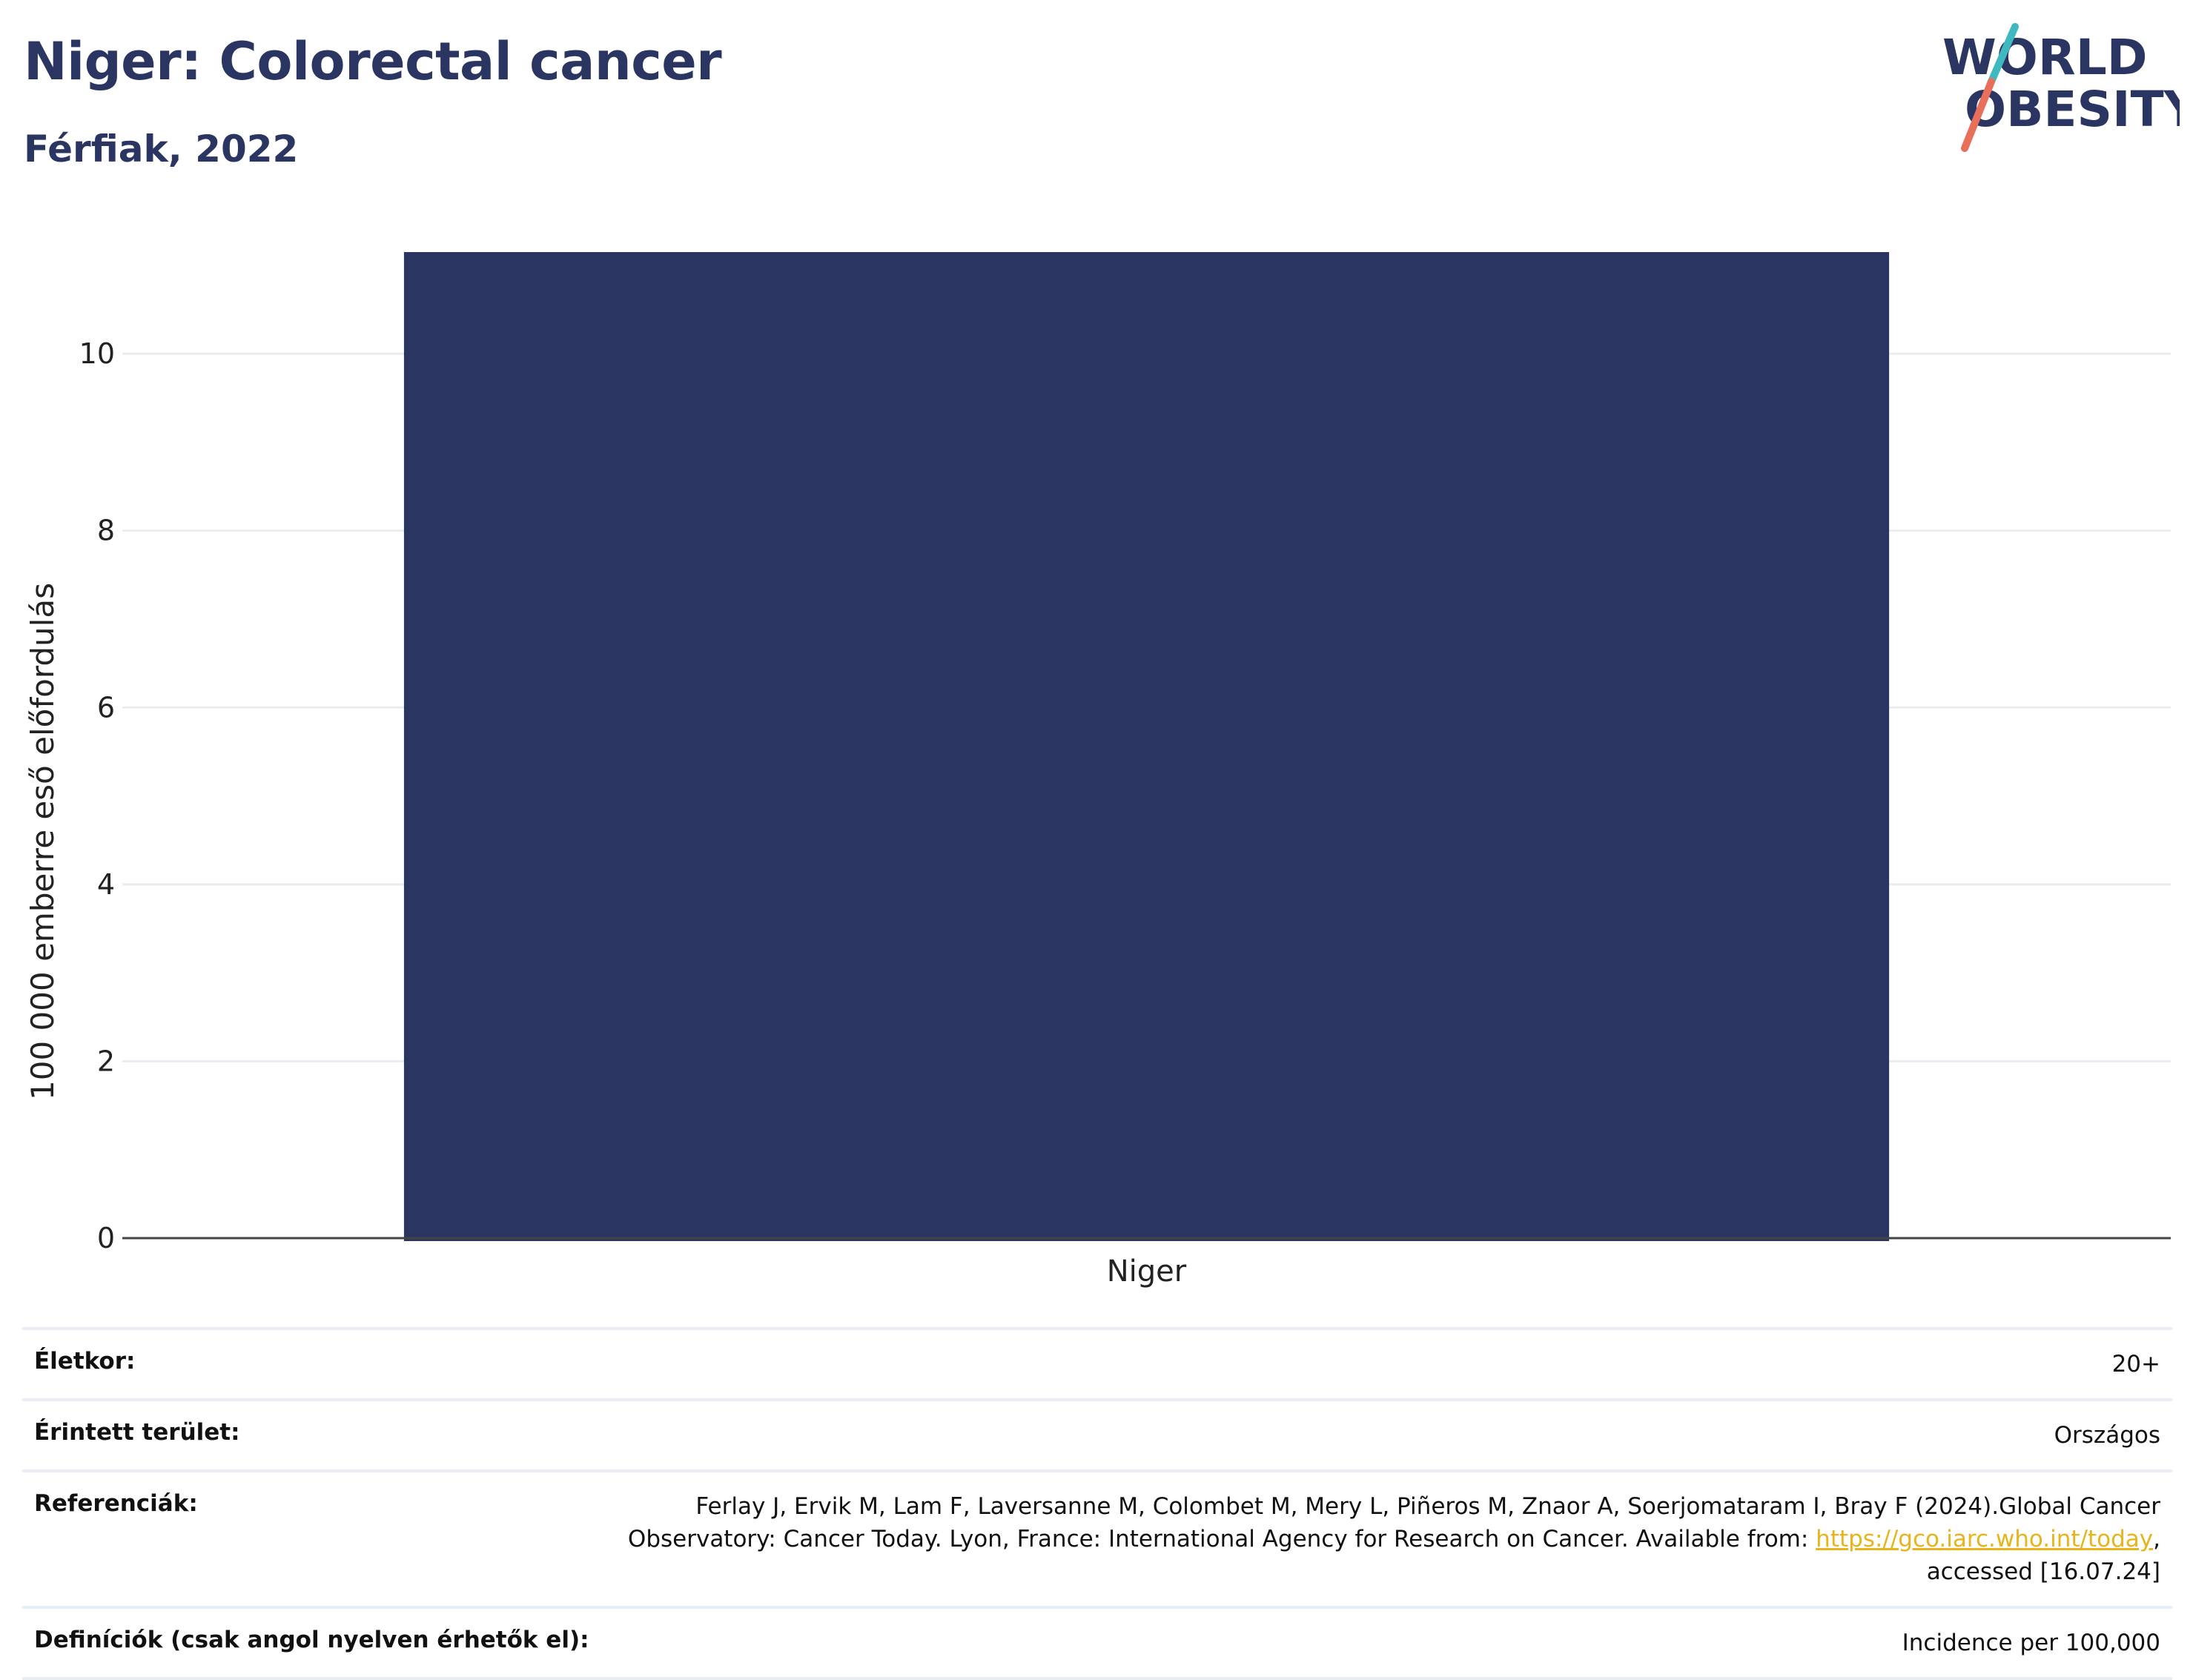 The width and height of the screenshot is (2193, 1680). Describe the element at coordinates (2003, 54) in the screenshot. I see `logo-slash-top` at that location.